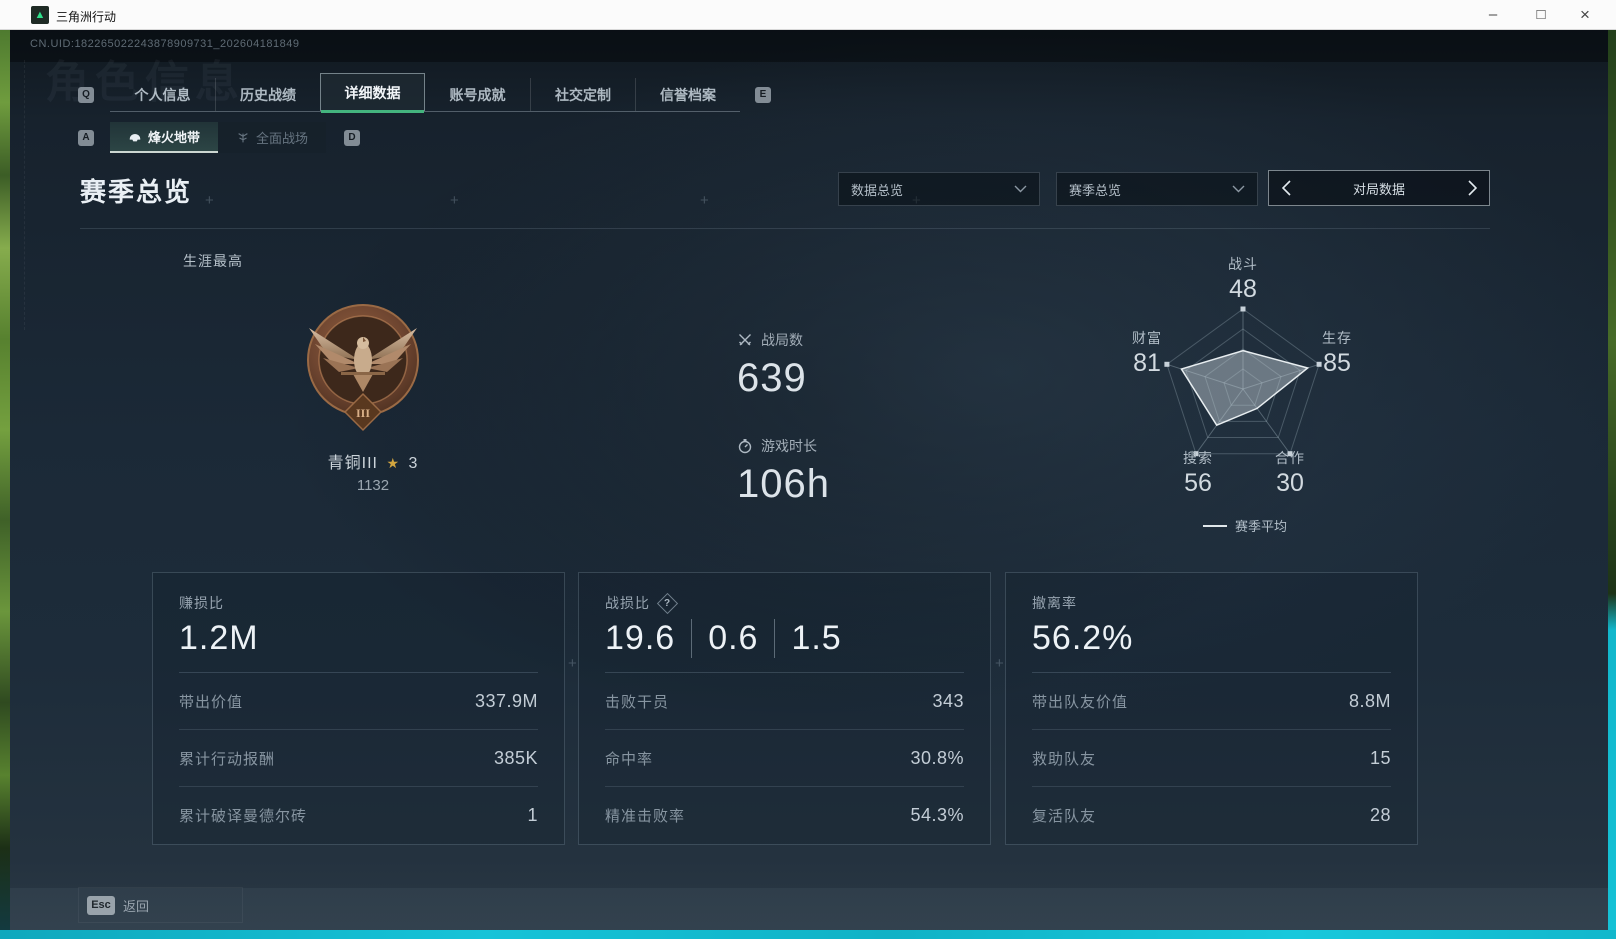 This screenshot has width=1616, height=939. What do you see at coordinates (1472, 188) in the screenshot?
I see `chevron-right-icon` at bounding box center [1472, 188].